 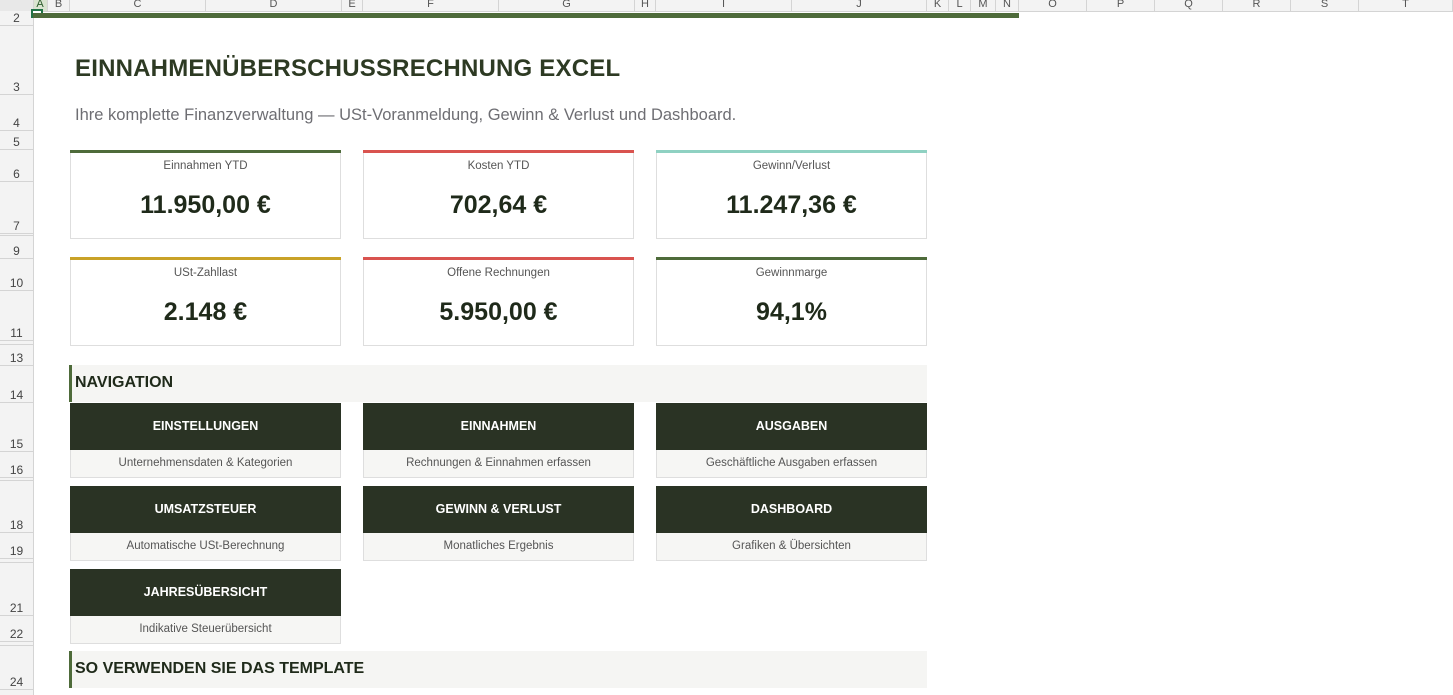 I want to click on row-header-8: 8, so click(x=16, y=235).